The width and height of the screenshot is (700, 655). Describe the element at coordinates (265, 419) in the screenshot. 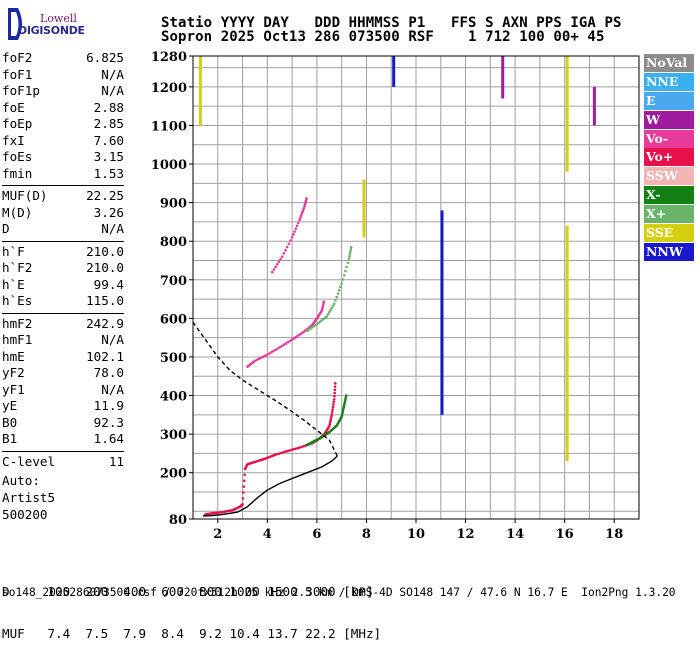

I see `height-profiles` at that location.